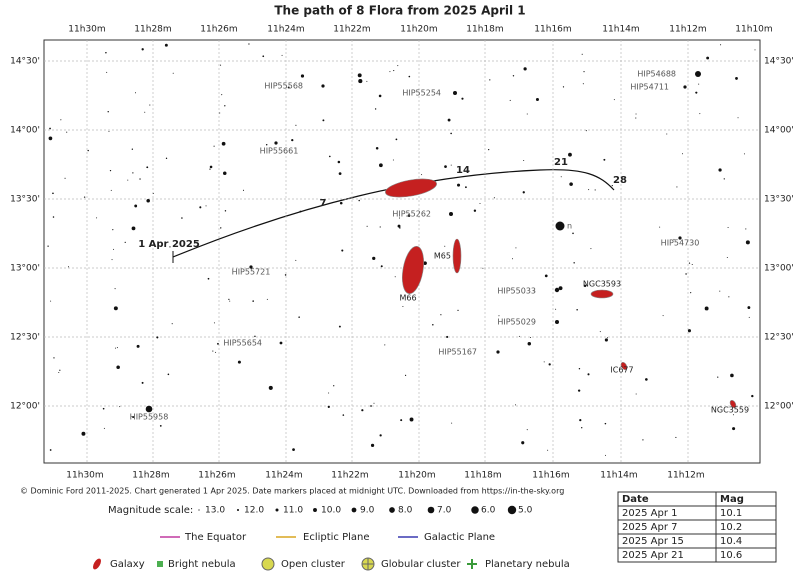 The width and height of the screenshot is (800, 575). Describe the element at coordinates (25, 200) in the screenshot. I see `dec-label: 13°30'` at that location.